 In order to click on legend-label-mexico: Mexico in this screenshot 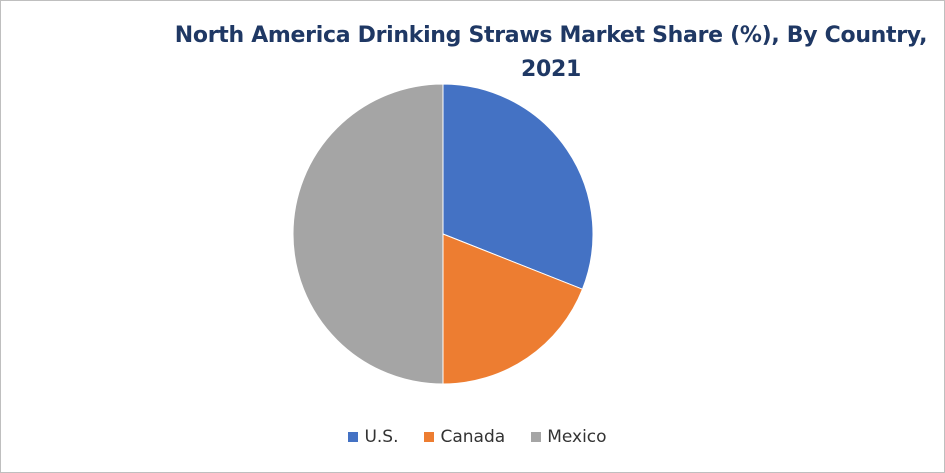, I will do `click(577, 437)`.